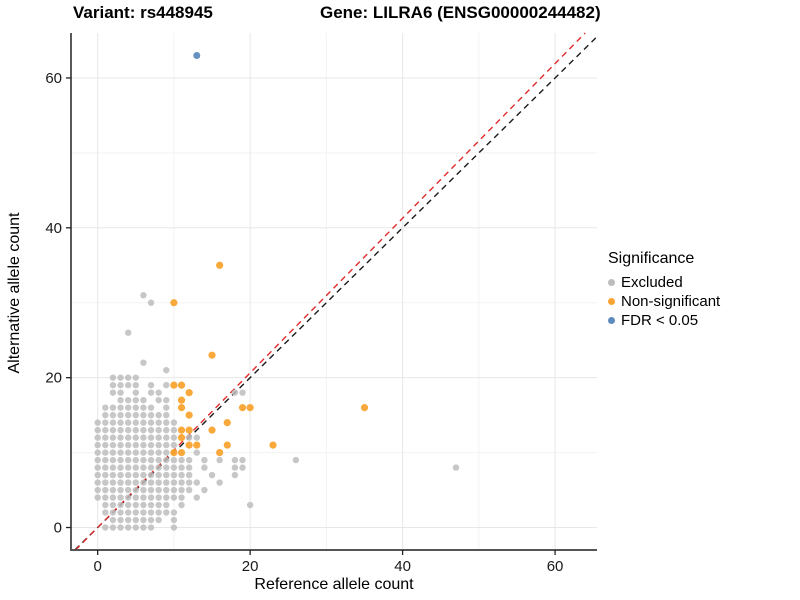  What do you see at coordinates (143, 12) in the screenshot?
I see `variant-title: Variant: rs448945` at bounding box center [143, 12].